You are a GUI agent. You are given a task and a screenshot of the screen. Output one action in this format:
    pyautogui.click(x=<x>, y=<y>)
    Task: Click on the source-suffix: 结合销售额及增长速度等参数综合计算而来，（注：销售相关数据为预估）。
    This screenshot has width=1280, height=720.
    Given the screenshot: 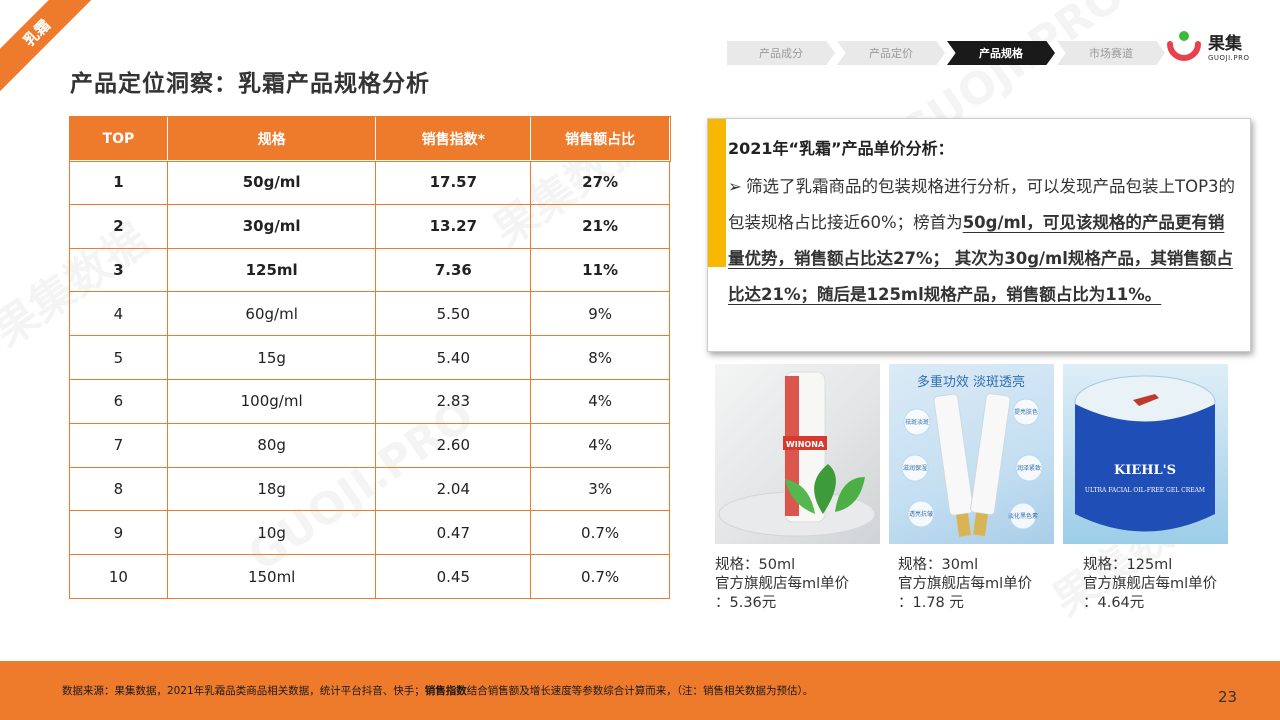 What is the action you would take?
    pyautogui.click(x=640, y=691)
    